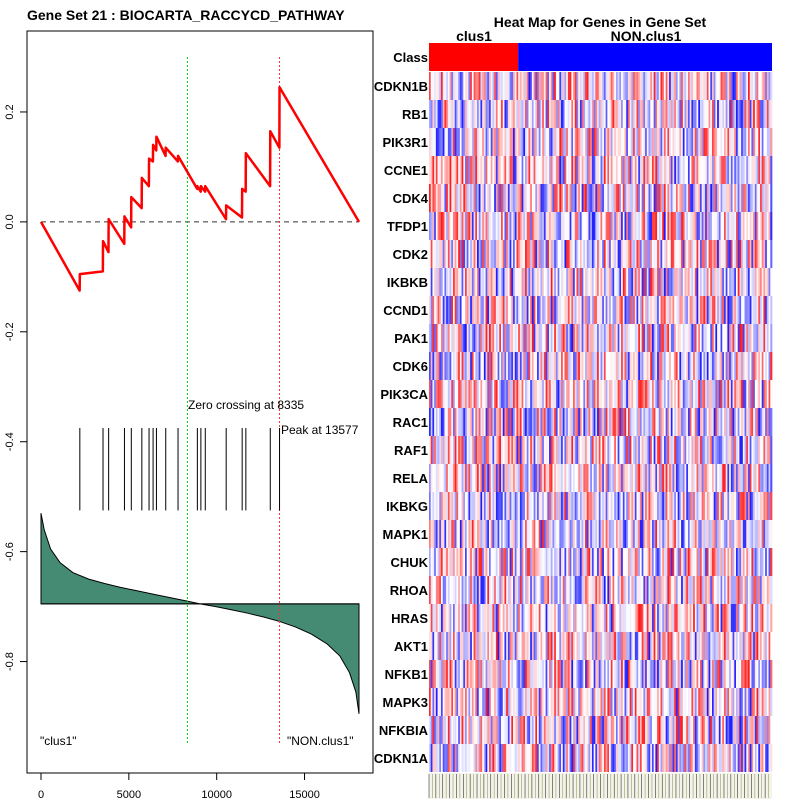 The height and width of the screenshot is (800, 800). What do you see at coordinates (129, 794) in the screenshot?
I see `x-axis-tick-label: 5000` at bounding box center [129, 794].